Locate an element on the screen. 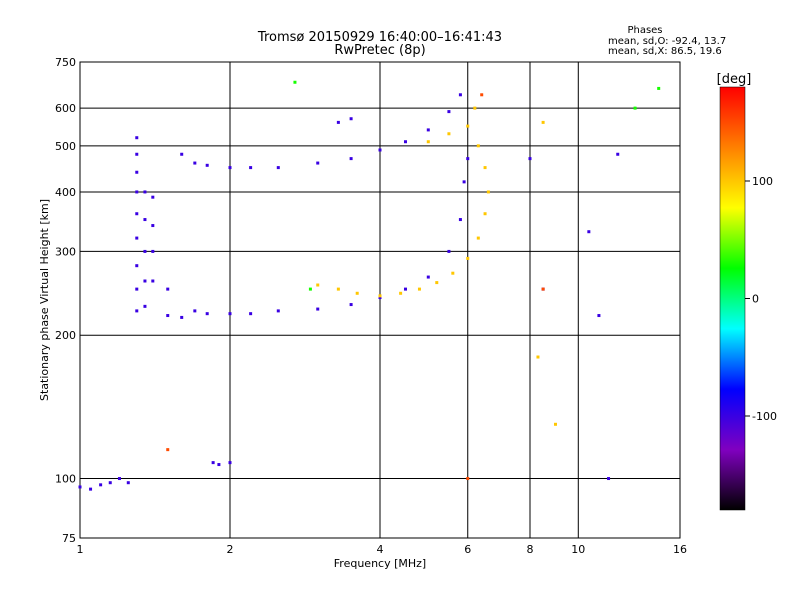 This screenshot has height=600, width=800. x-tick-label: 2 is located at coordinates (230, 549).